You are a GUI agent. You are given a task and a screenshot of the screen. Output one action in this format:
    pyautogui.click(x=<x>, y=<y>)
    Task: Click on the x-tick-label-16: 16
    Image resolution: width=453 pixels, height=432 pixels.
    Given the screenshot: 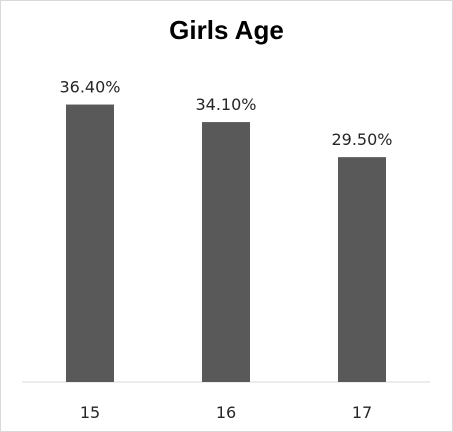 What is the action you would take?
    pyautogui.click(x=226, y=412)
    